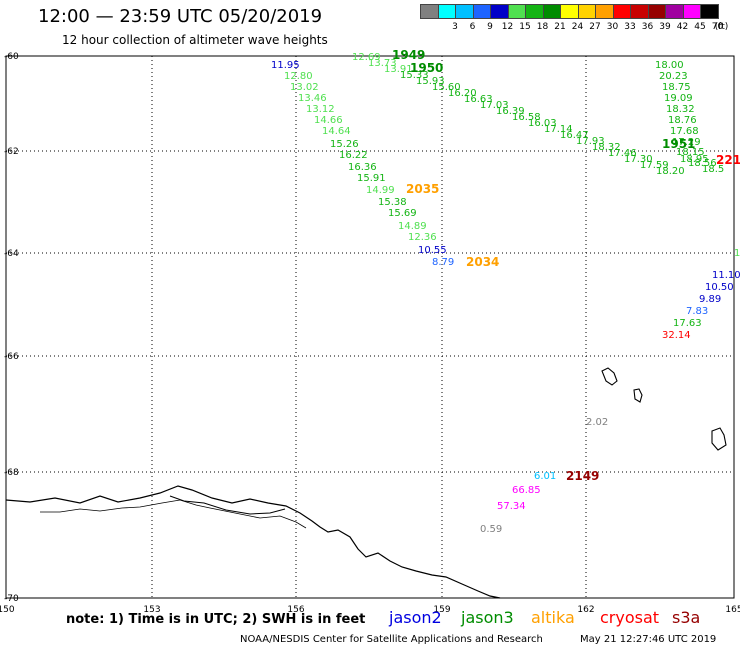  I want to click on satellite-s3a: s3a, so click(686, 617).